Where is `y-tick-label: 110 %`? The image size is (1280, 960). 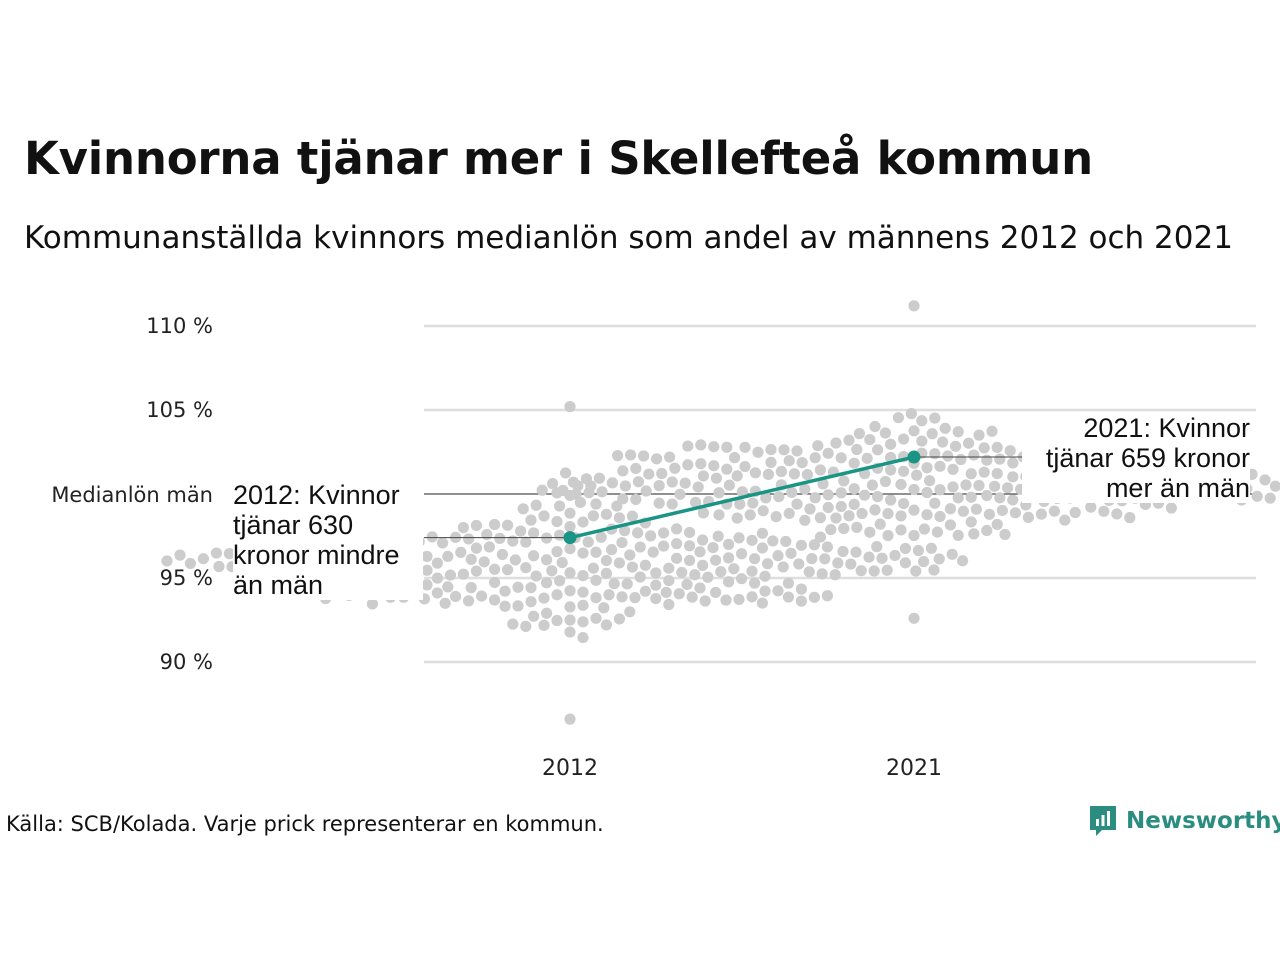
y-tick-label: 110 % is located at coordinates (179, 326).